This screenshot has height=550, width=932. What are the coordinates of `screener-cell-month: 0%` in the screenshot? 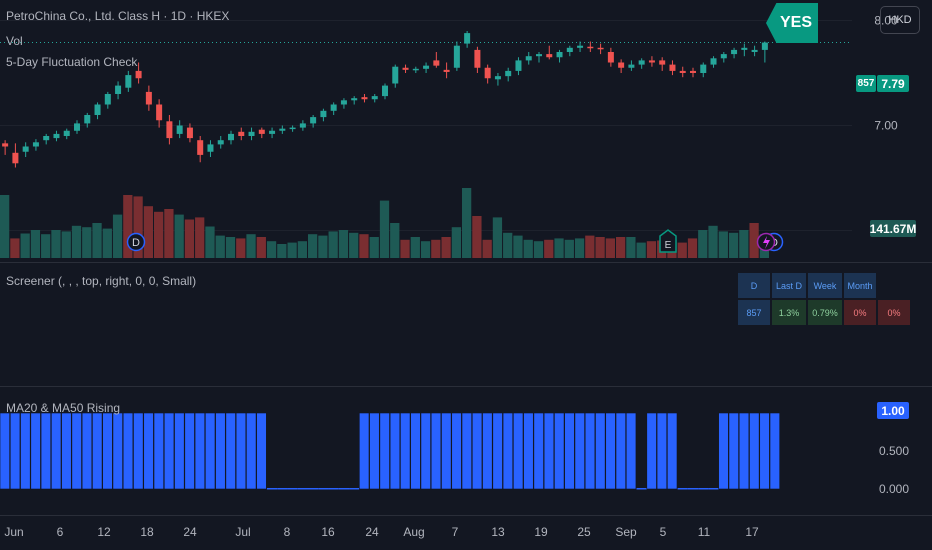 It's located at (894, 312).